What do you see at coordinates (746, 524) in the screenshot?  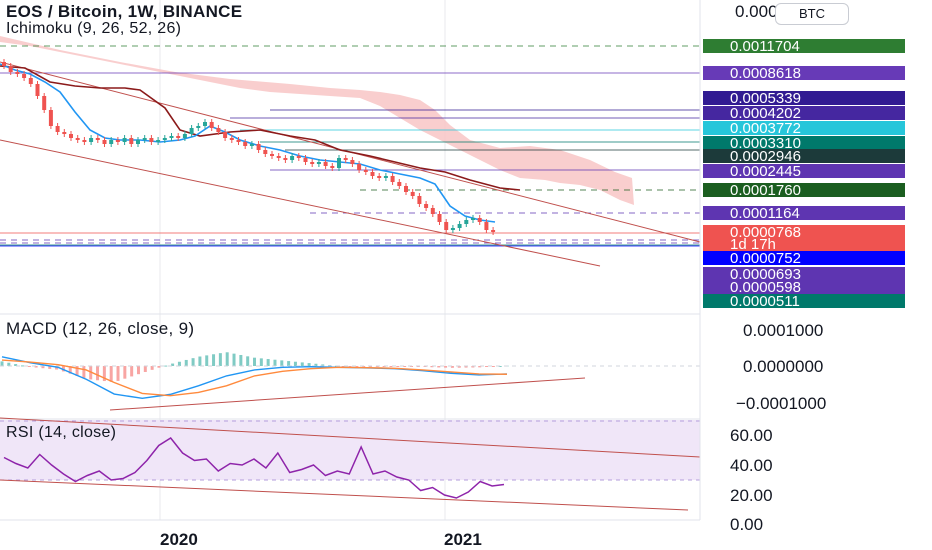 I see `rsi-tick-label: 0.00` at bounding box center [746, 524].